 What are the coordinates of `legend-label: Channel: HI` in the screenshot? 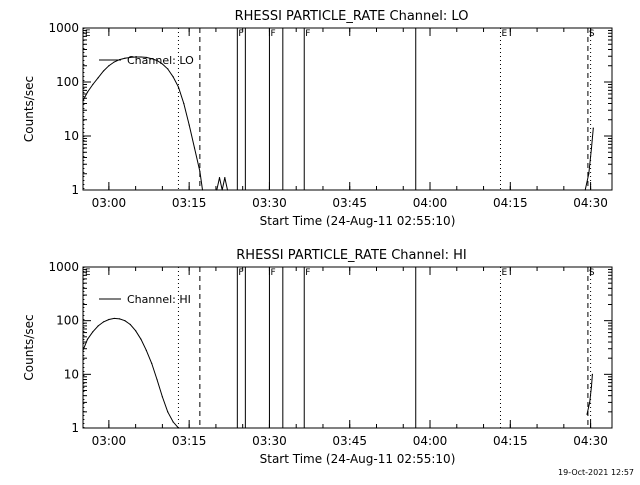 It's located at (159, 299).